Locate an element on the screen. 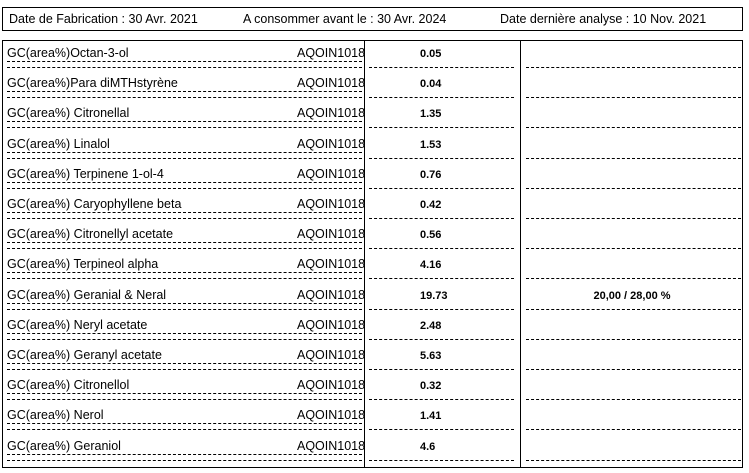 Image resolution: width=749 pixels, height=473 pixels. manufacture-date: Date de Fabrication : 30 Avr. 2021 is located at coordinates (103, 19).